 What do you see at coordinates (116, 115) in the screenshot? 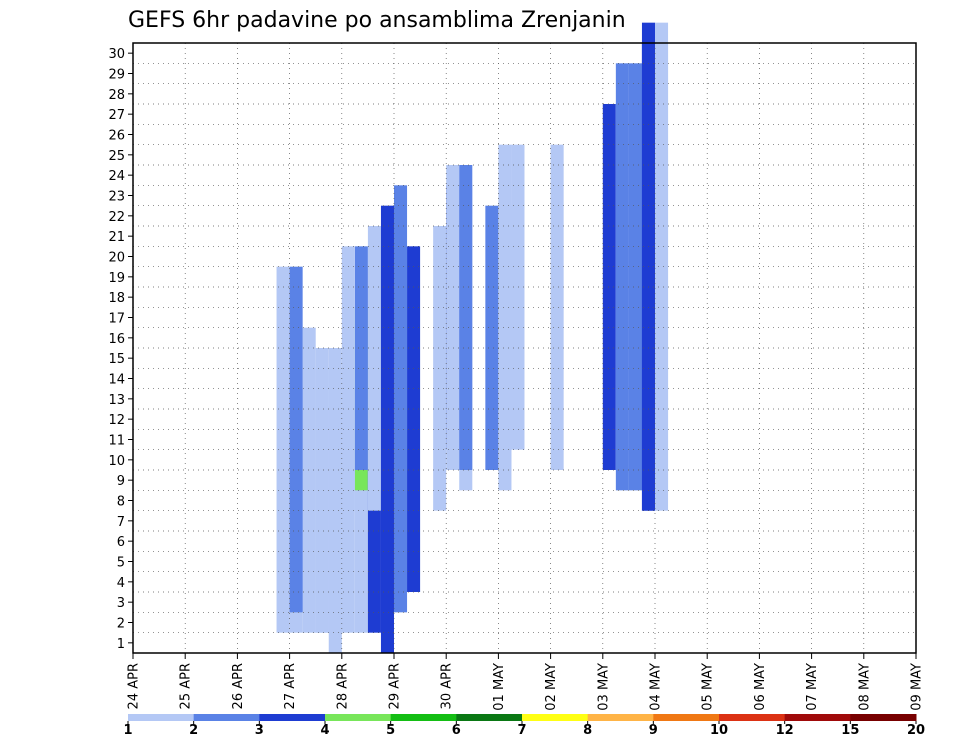
I see `y-tick-label: 27` at bounding box center [116, 115].